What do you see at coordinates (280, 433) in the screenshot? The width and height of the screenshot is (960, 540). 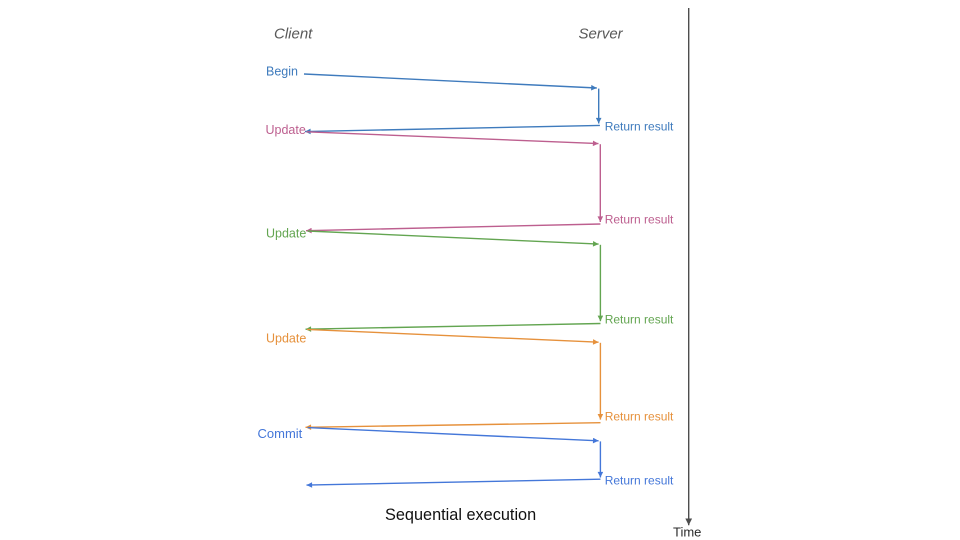 I see `svg-text: Commit` at bounding box center [280, 433].